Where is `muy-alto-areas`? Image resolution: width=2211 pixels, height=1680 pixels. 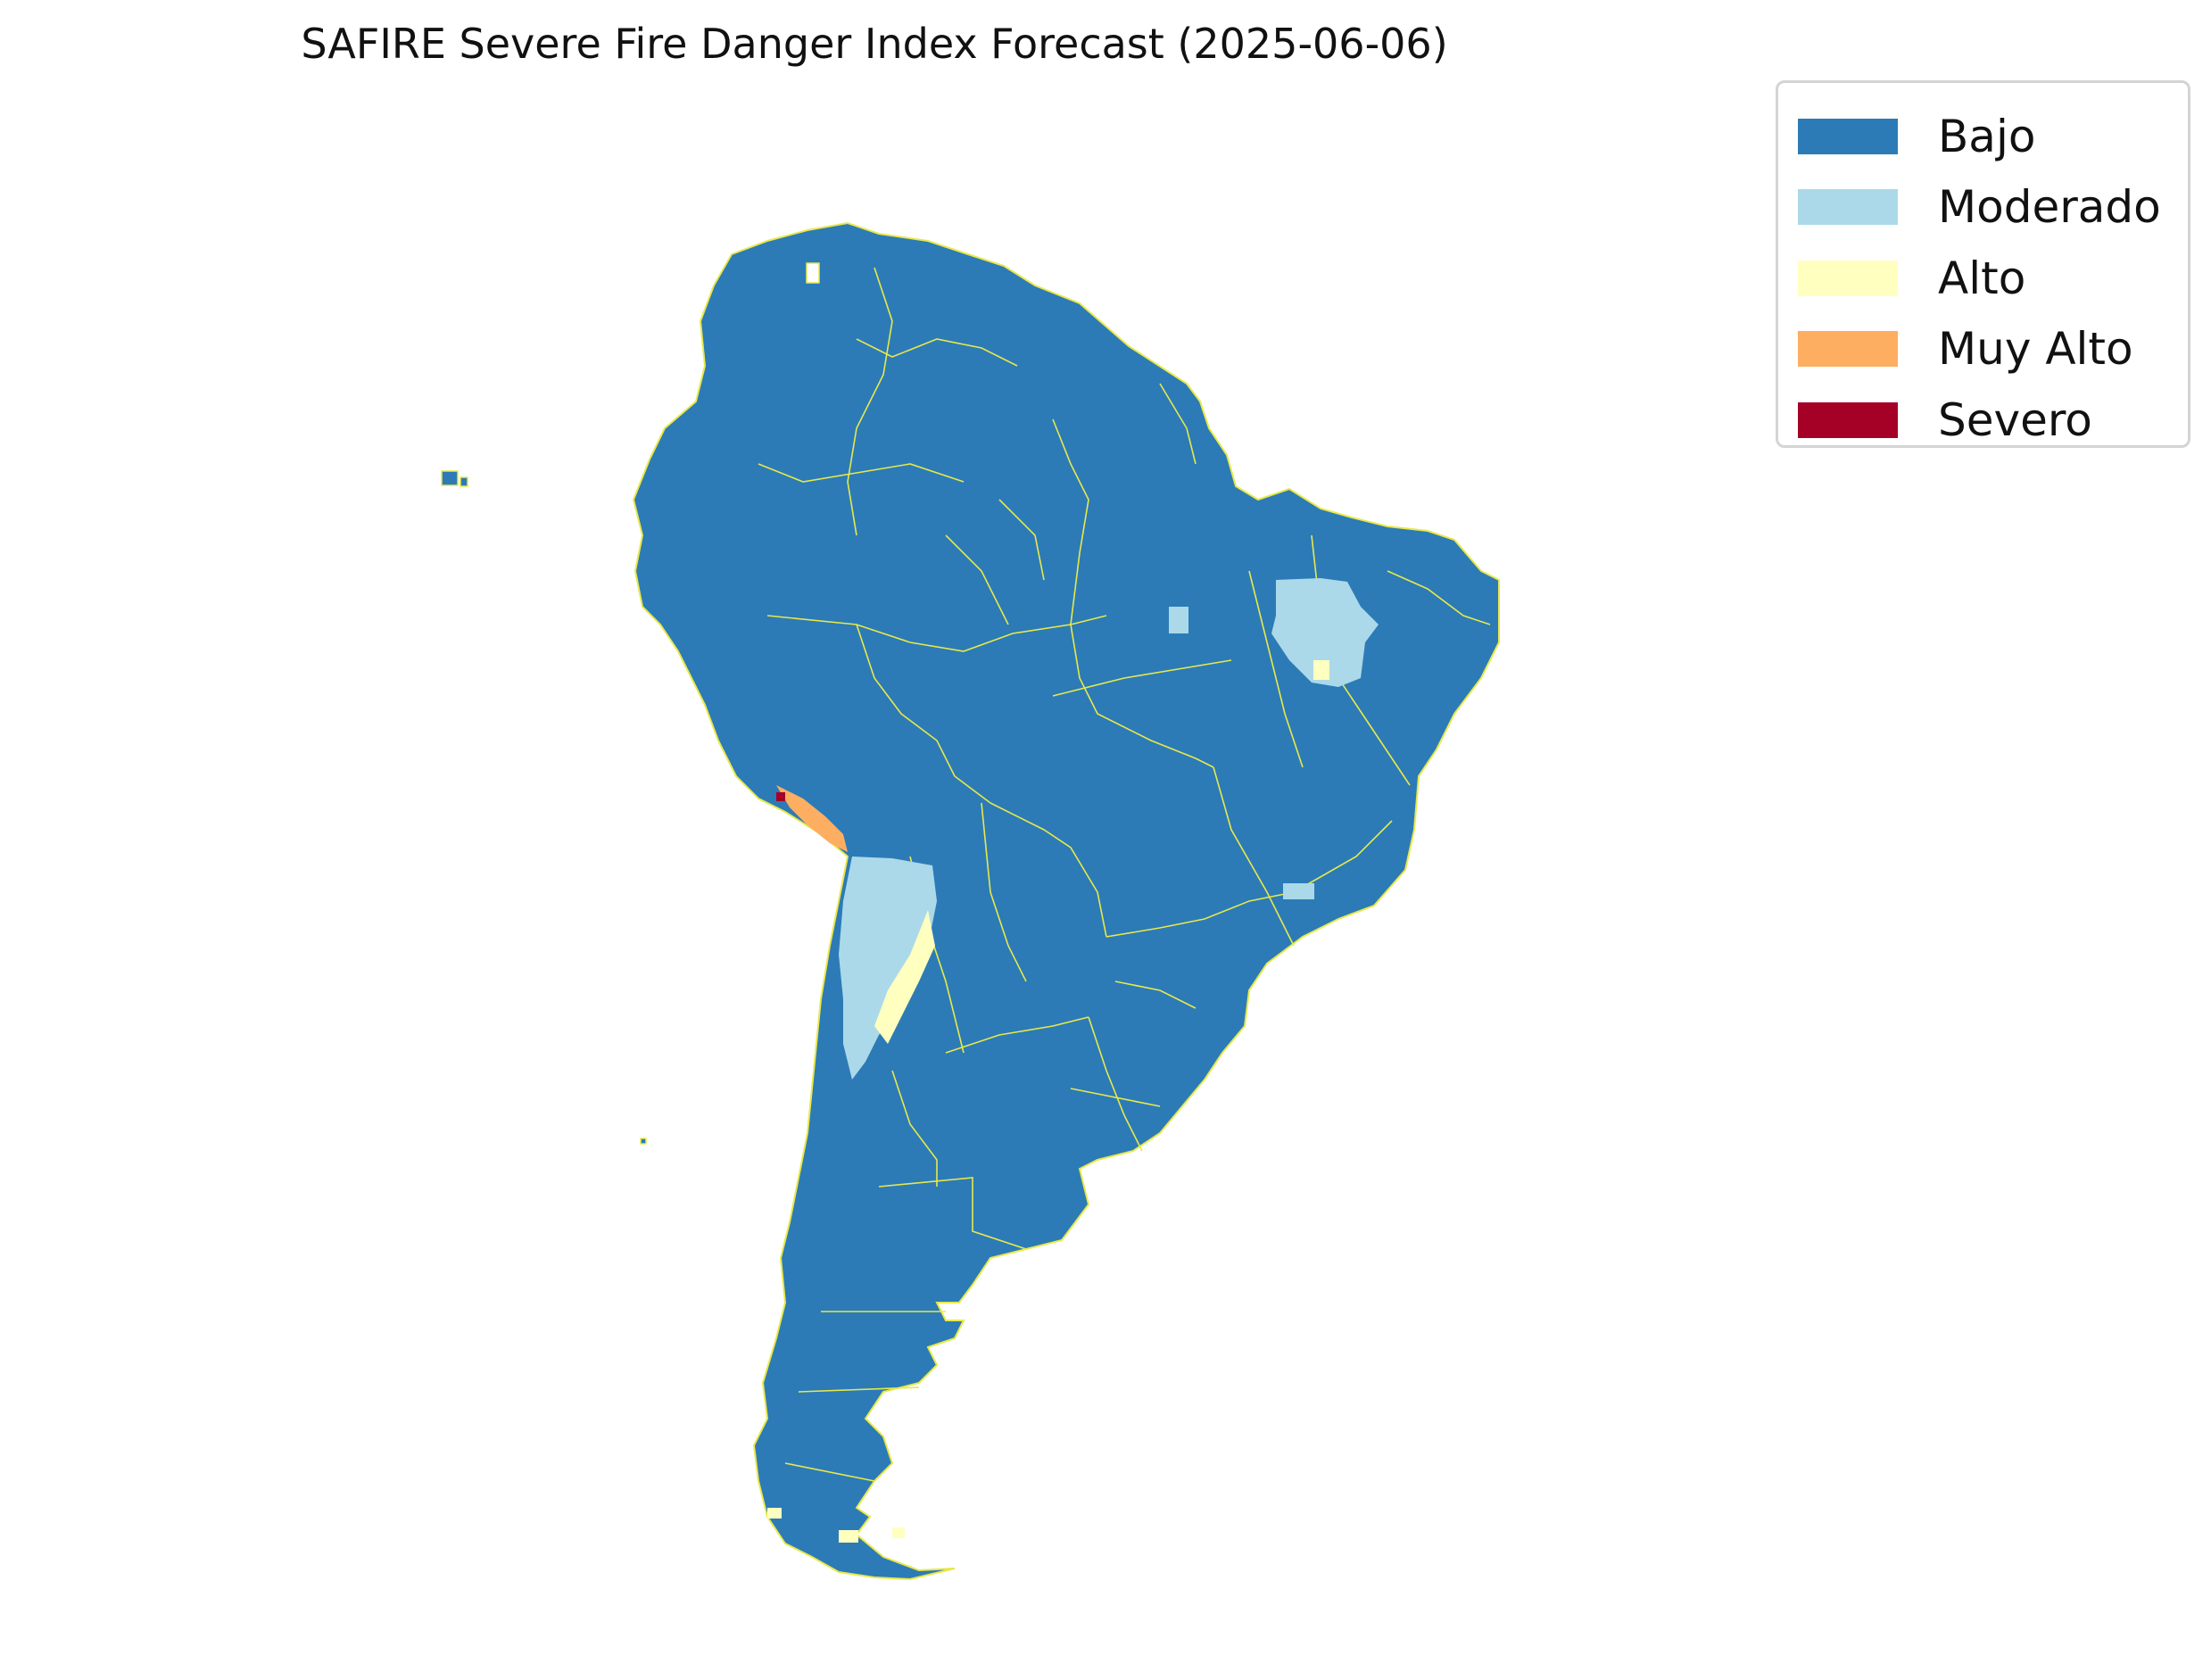 muy-alto-areas is located at coordinates (812, 818).